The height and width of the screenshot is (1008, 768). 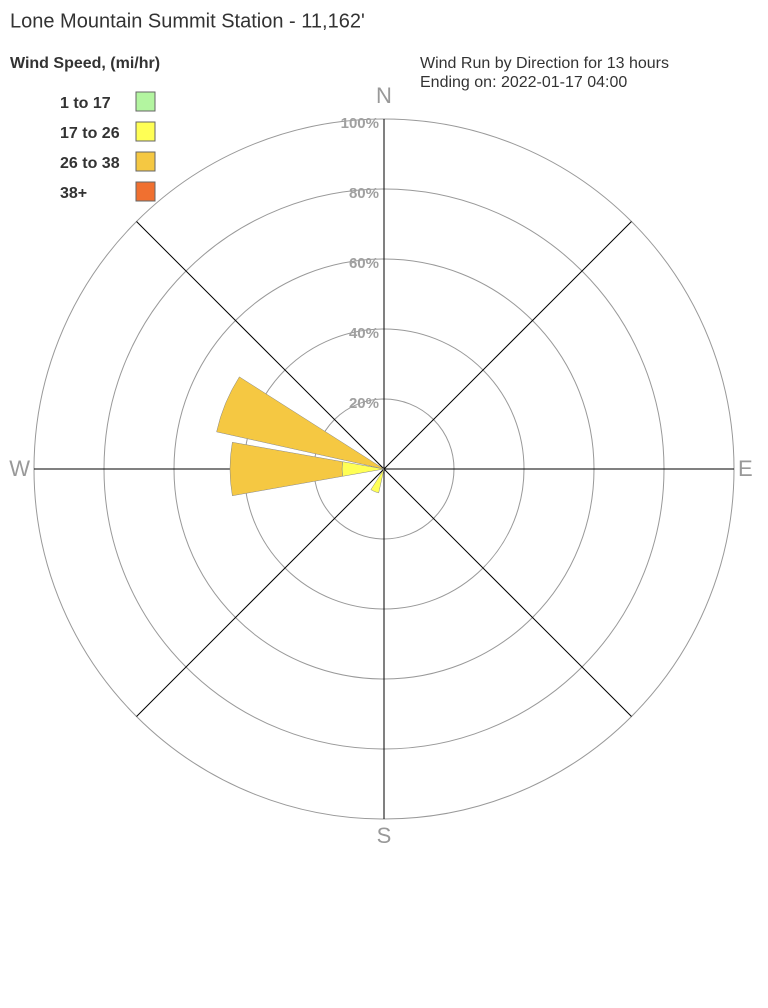 What do you see at coordinates (384, 835) in the screenshot?
I see `compass-label: S` at bounding box center [384, 835].